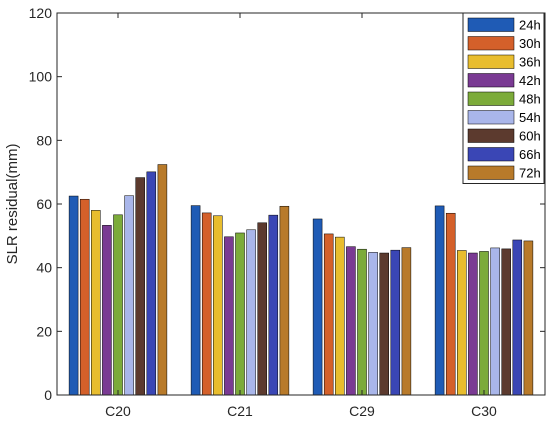  Describe the element at coordinates (41, 13) in the screenshot. I see `y-tick-label: 120` at that location.